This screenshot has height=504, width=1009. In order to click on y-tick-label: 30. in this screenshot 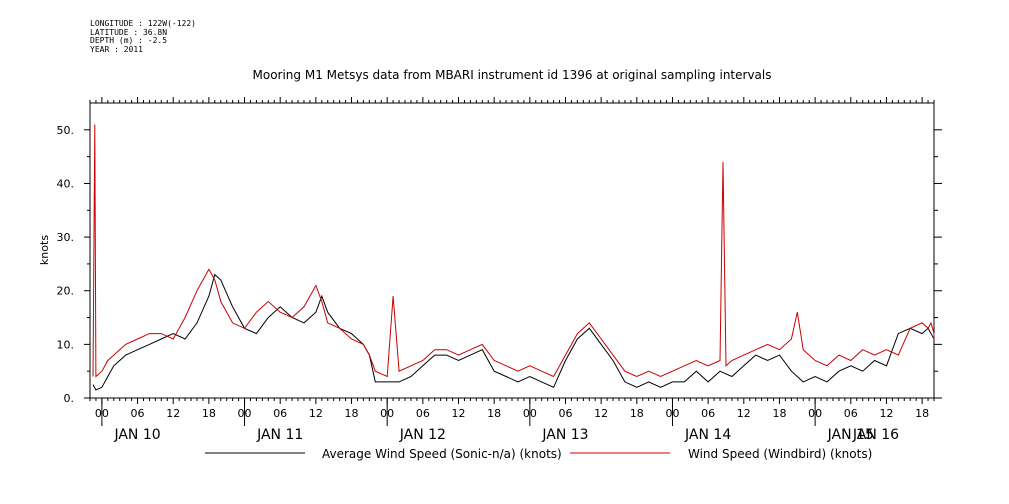, I will do `click(66, 237)`.